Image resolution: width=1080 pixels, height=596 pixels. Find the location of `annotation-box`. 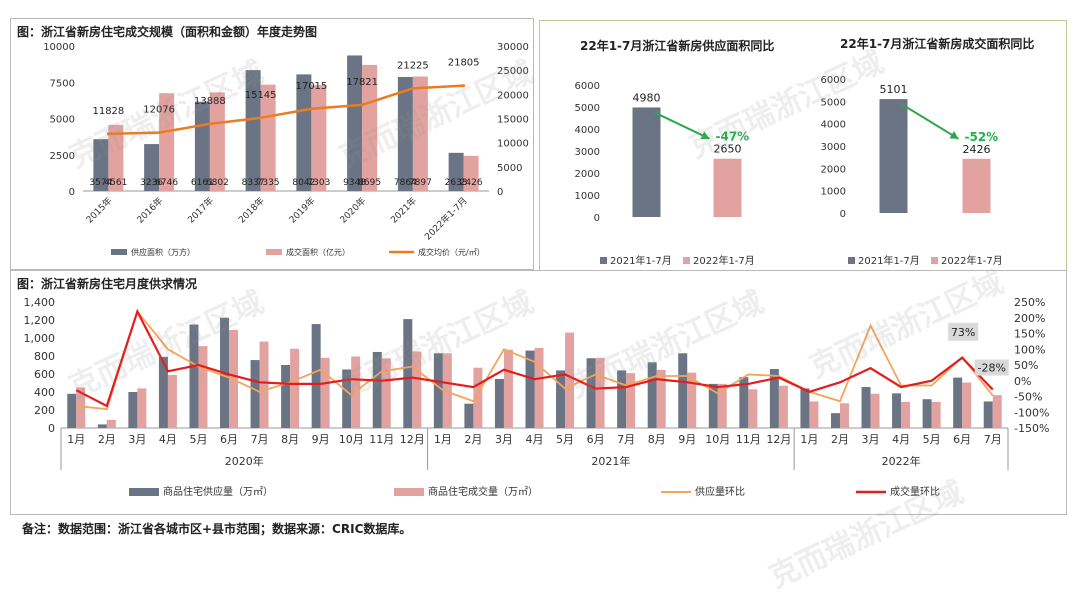

annotation-box is located at coordinates (963, 331).